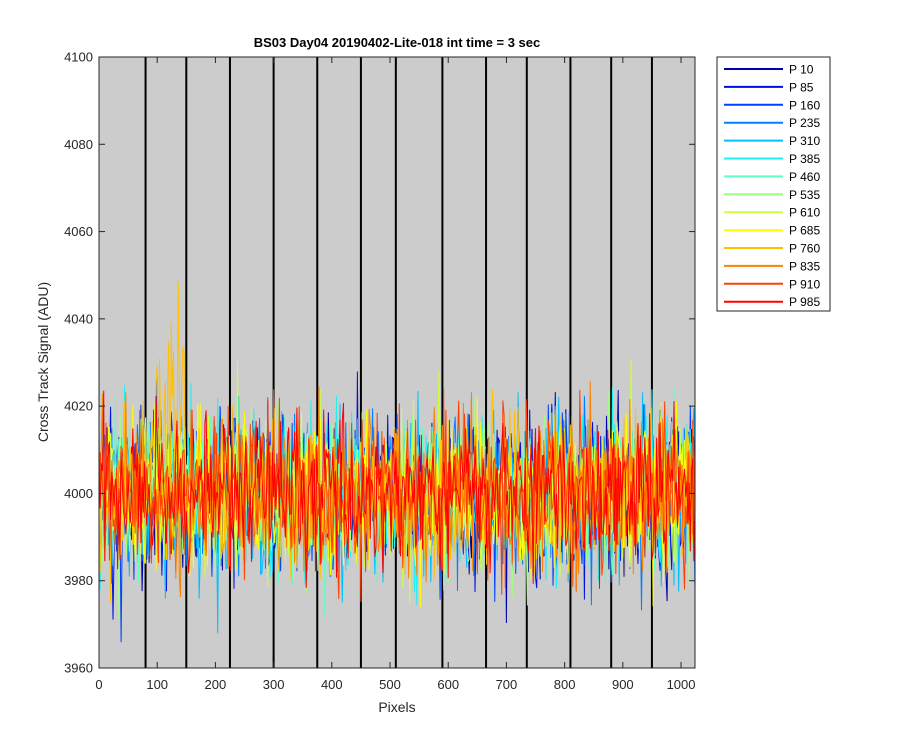 This screenshot has width=900, height=750. I want to click on x-tick-label: 700, so click(507, 684).